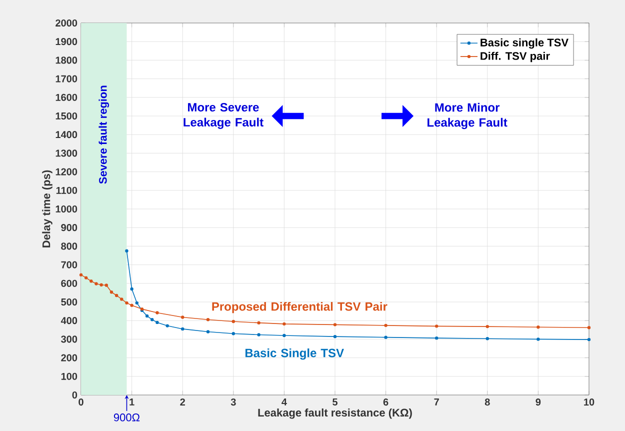 The width and height of the screenshot is (625, 431). Describe the element at coordinates (67, 23) in the screenshot. I see `y-tick-label: 2000` at that location.